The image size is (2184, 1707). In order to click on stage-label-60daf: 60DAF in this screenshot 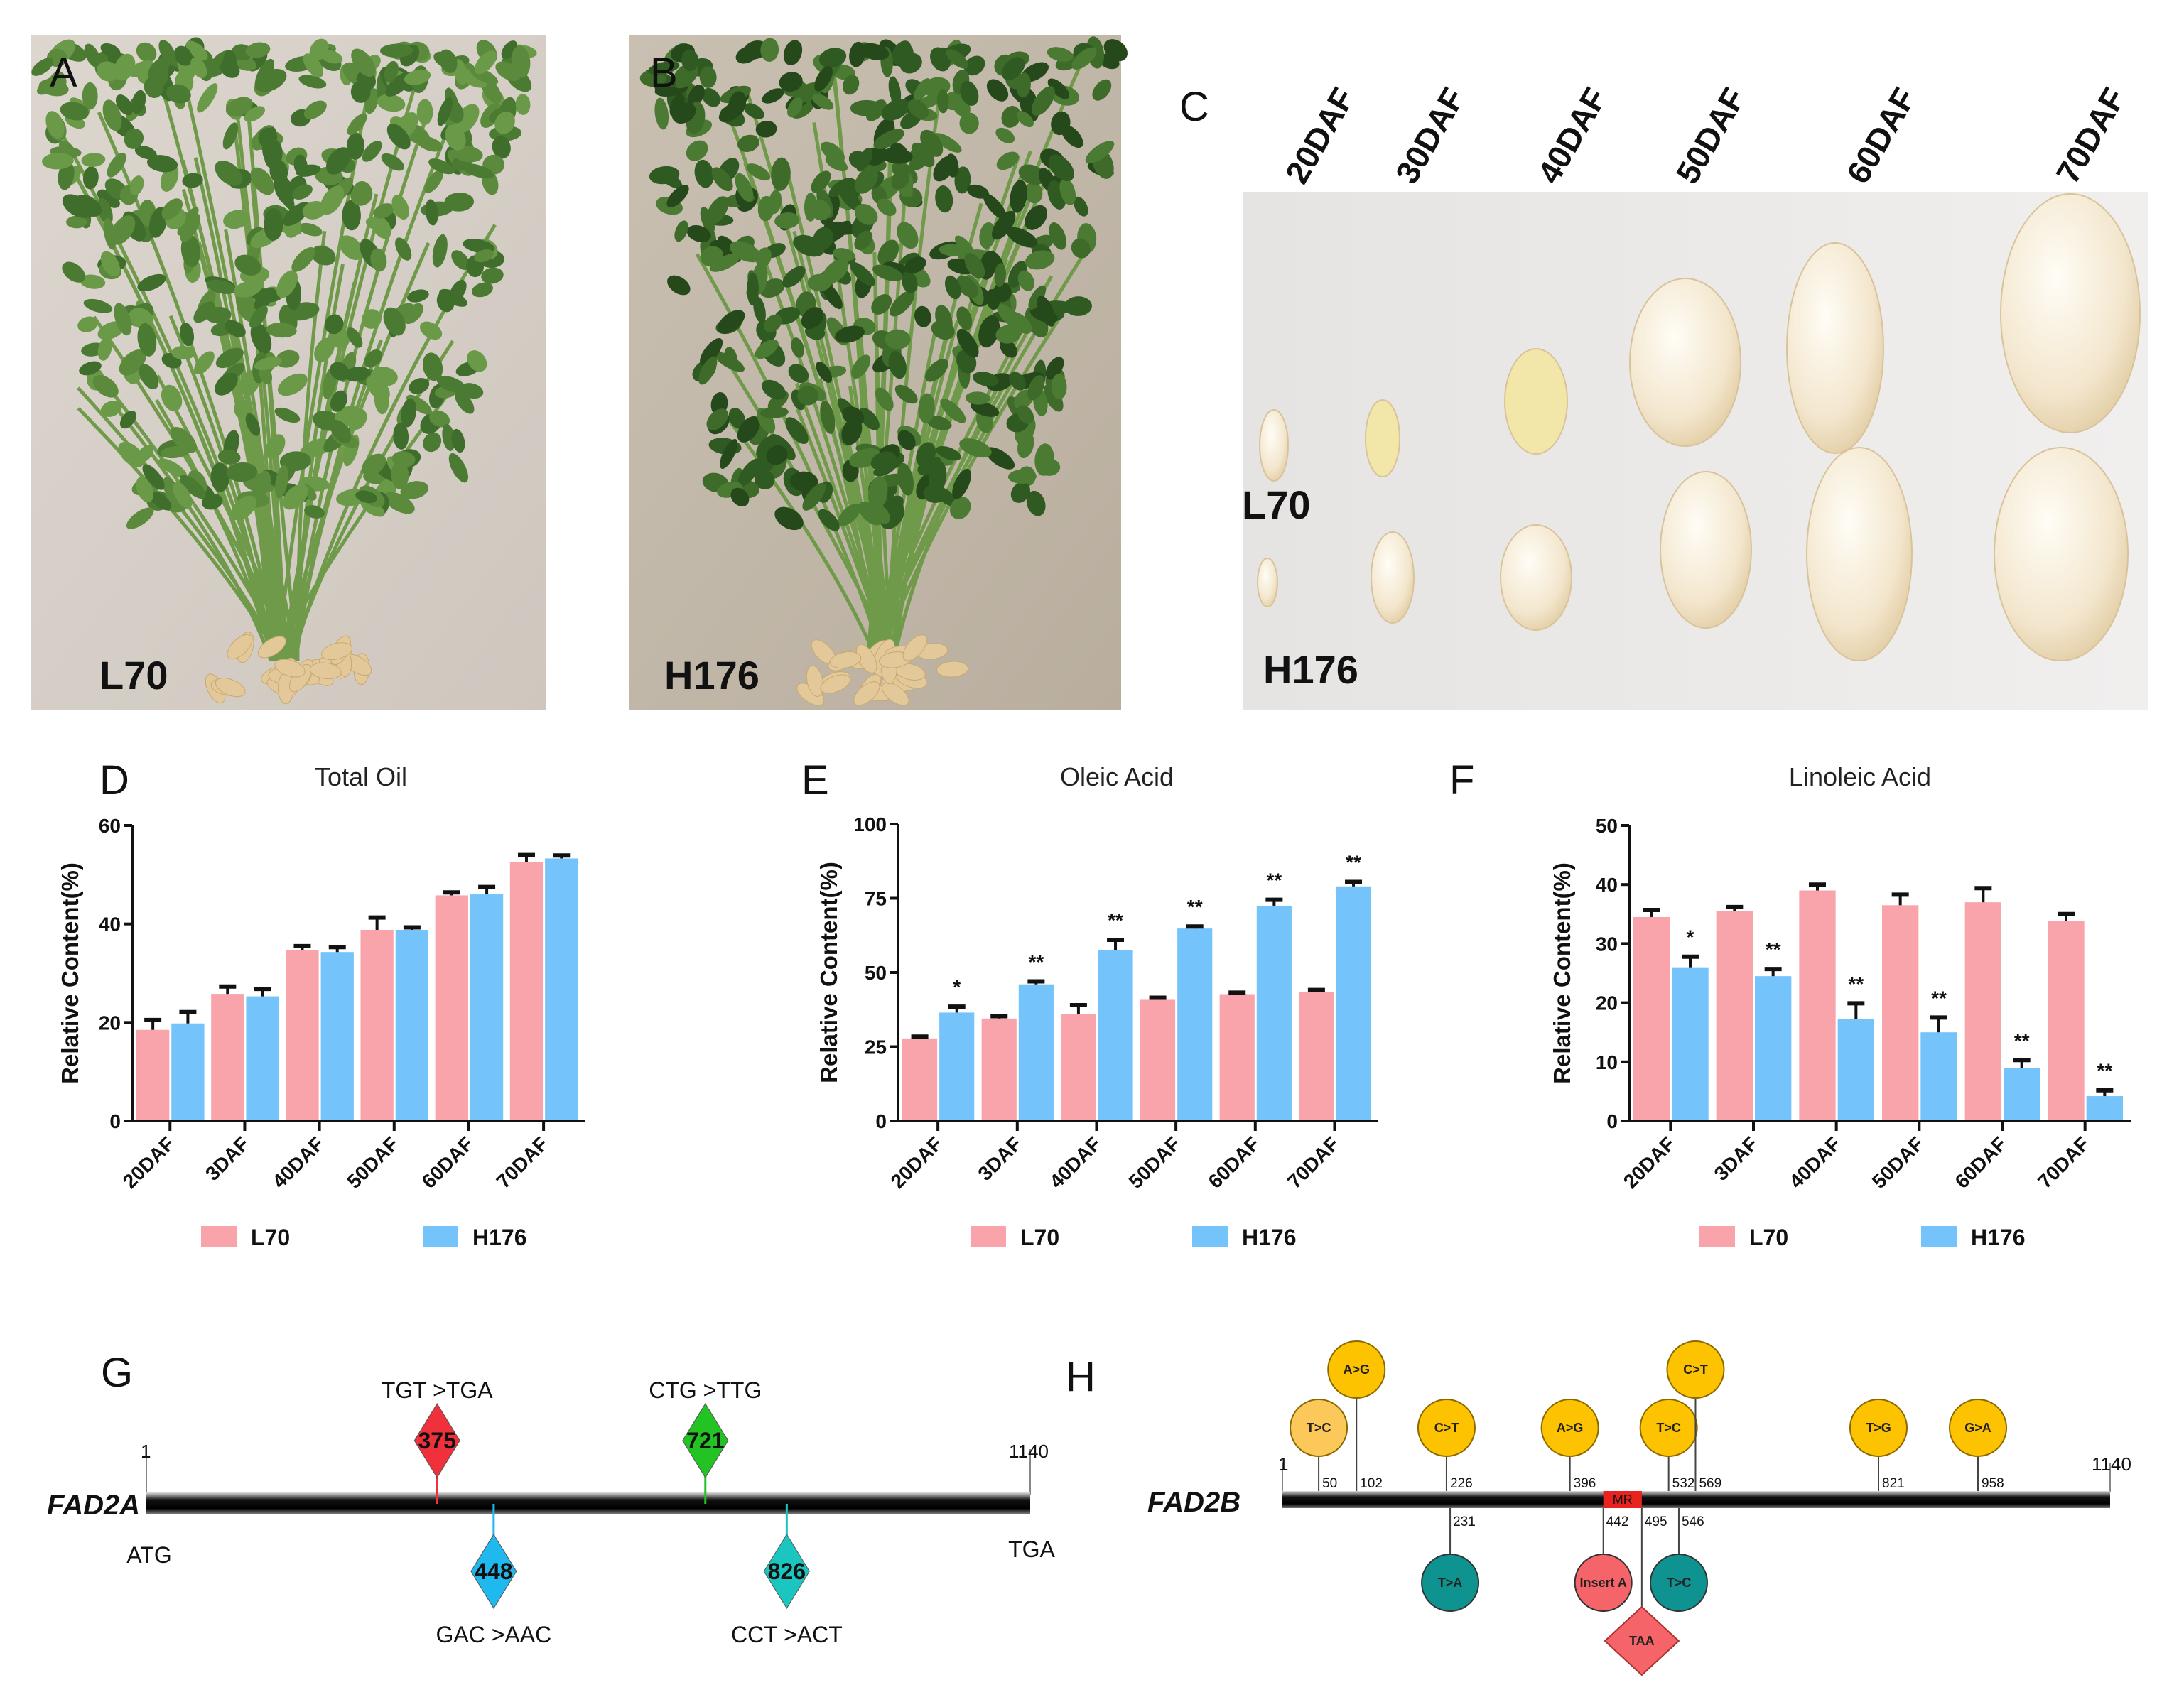, I will do `click(1881, 136)`.